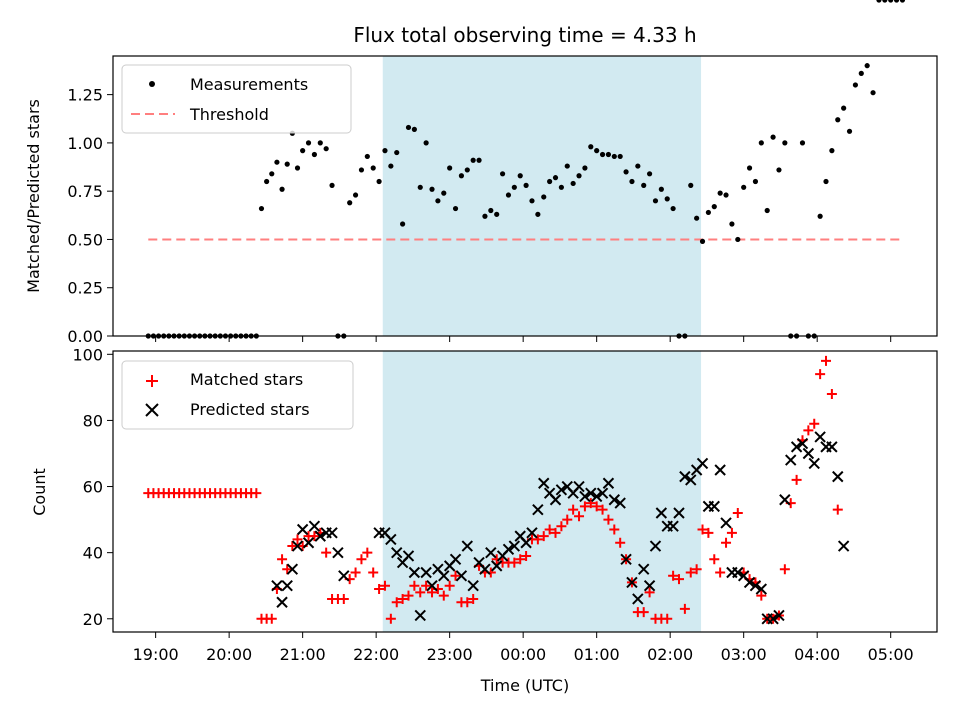 The image size is (960, 720). I want to click on x-tick-label: 21:00, so click(303, 654).